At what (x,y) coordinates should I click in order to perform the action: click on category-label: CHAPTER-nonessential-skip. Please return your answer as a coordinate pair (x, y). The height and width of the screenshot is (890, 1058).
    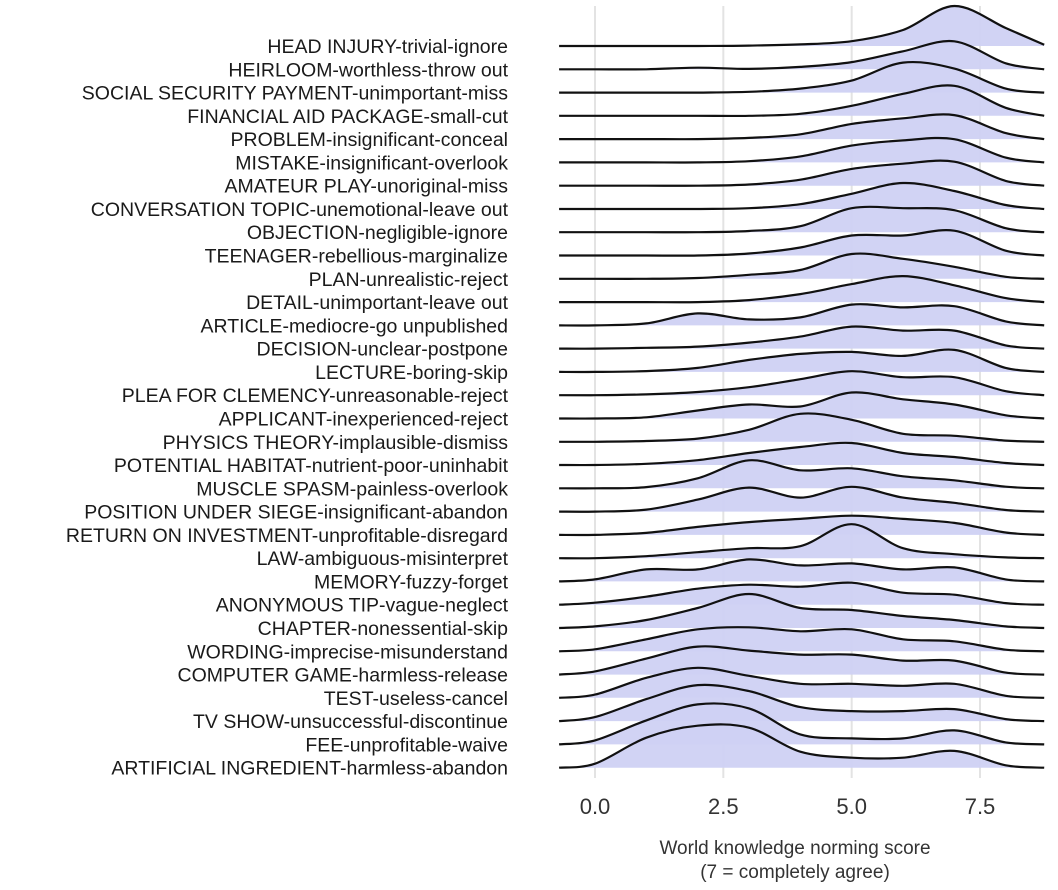
    Looking at the image, I should click on (383, 629).